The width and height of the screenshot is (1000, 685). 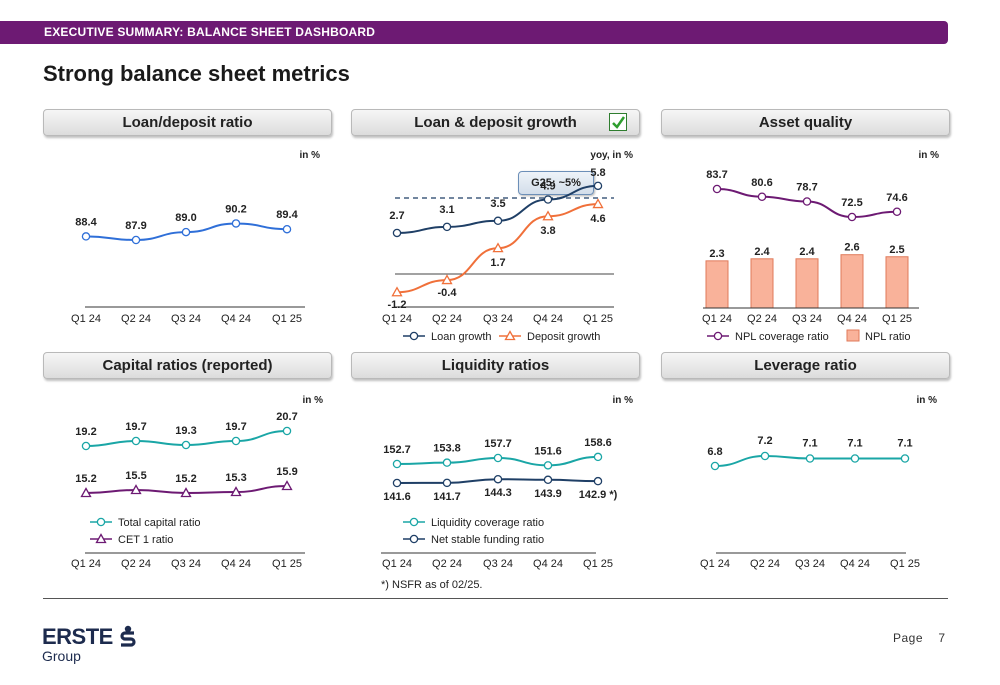 I want to click on panel-title-text: Loan/deposit ratio, so click(x=187, y=122).